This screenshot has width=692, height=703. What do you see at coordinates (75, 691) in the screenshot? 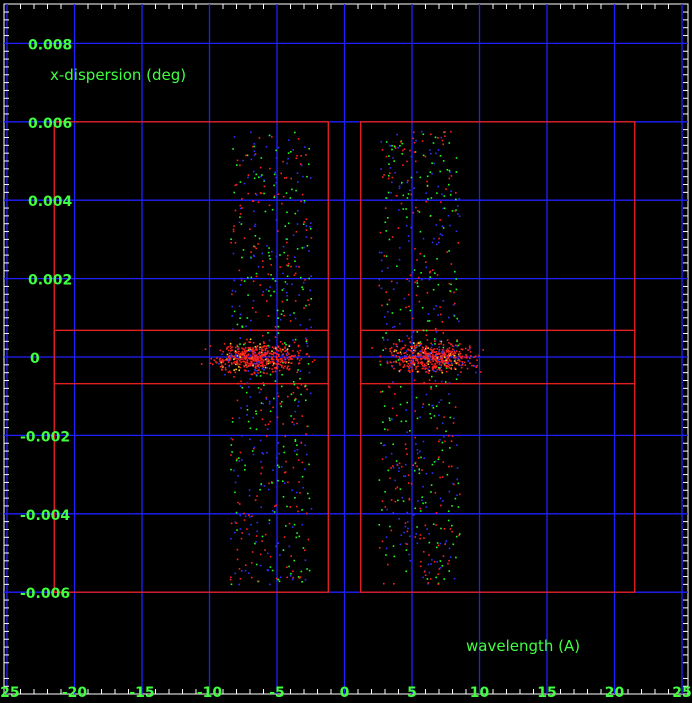
I see `x-tick-label: -20` at bounding box center [75, 691].